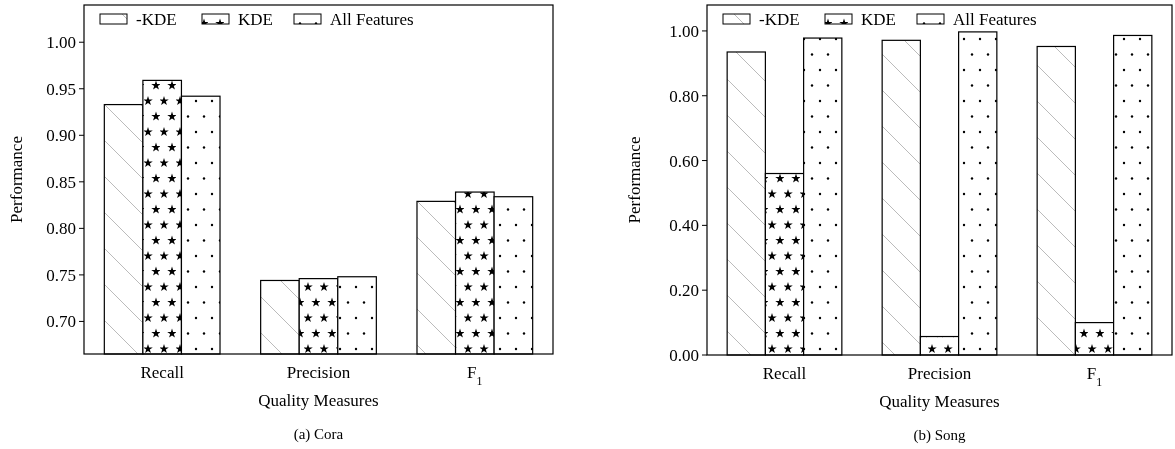 The height and width of the screenshot is (449, 1175). I want to click on text: (b) Song, so click(940, 435).